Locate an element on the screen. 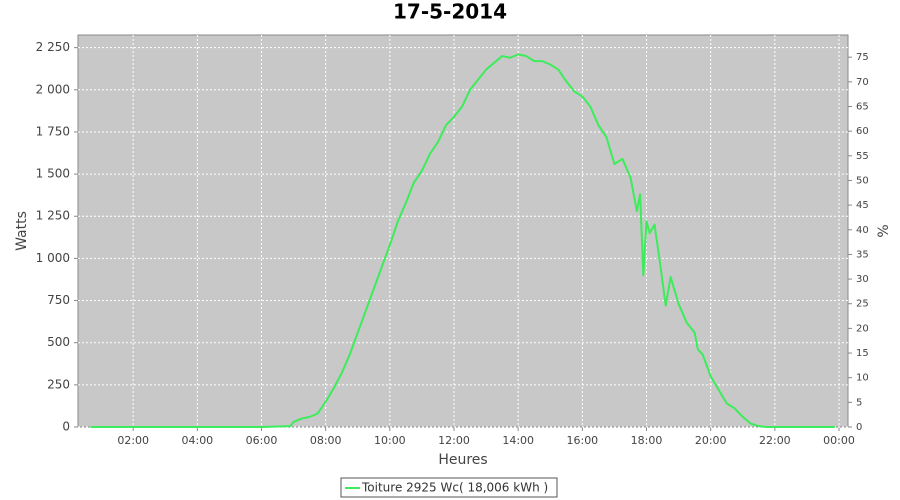 The image size is (900, 500). y2-tick-label: 10 is located at coordinates (862, 378).